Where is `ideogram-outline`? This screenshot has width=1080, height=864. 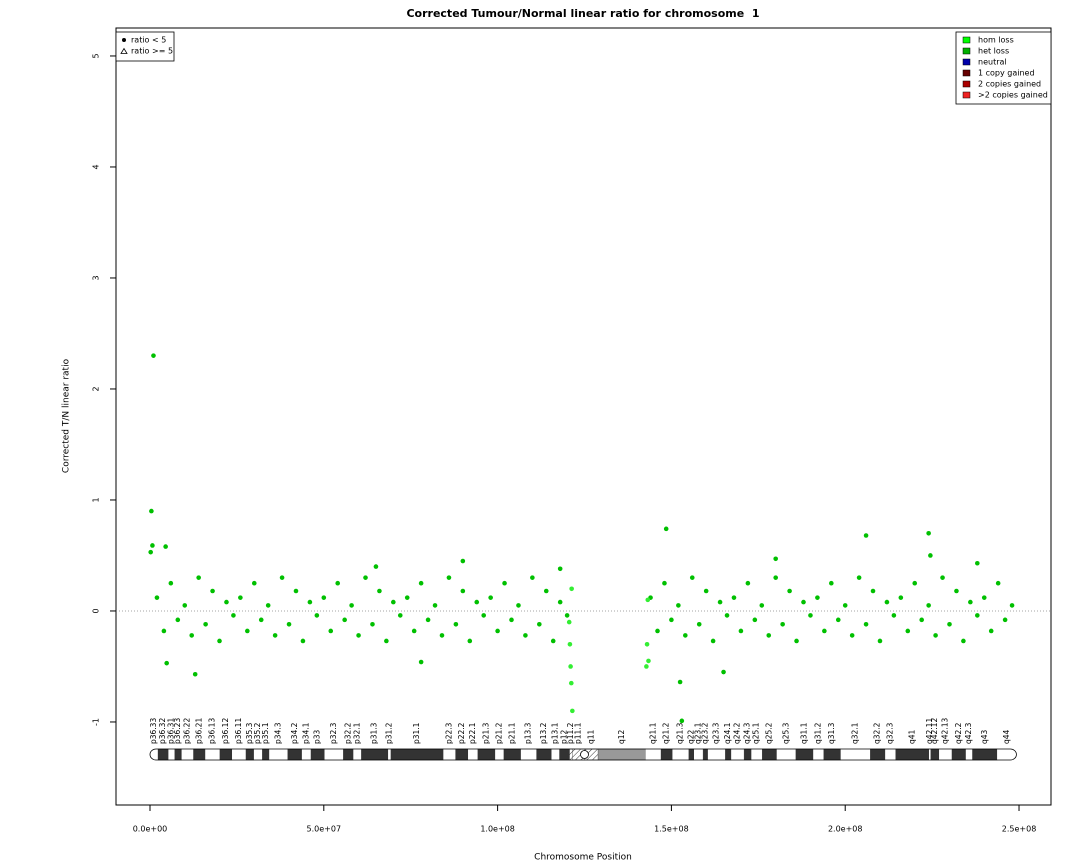
ideogram-outline is located at coordinates (583, 754).